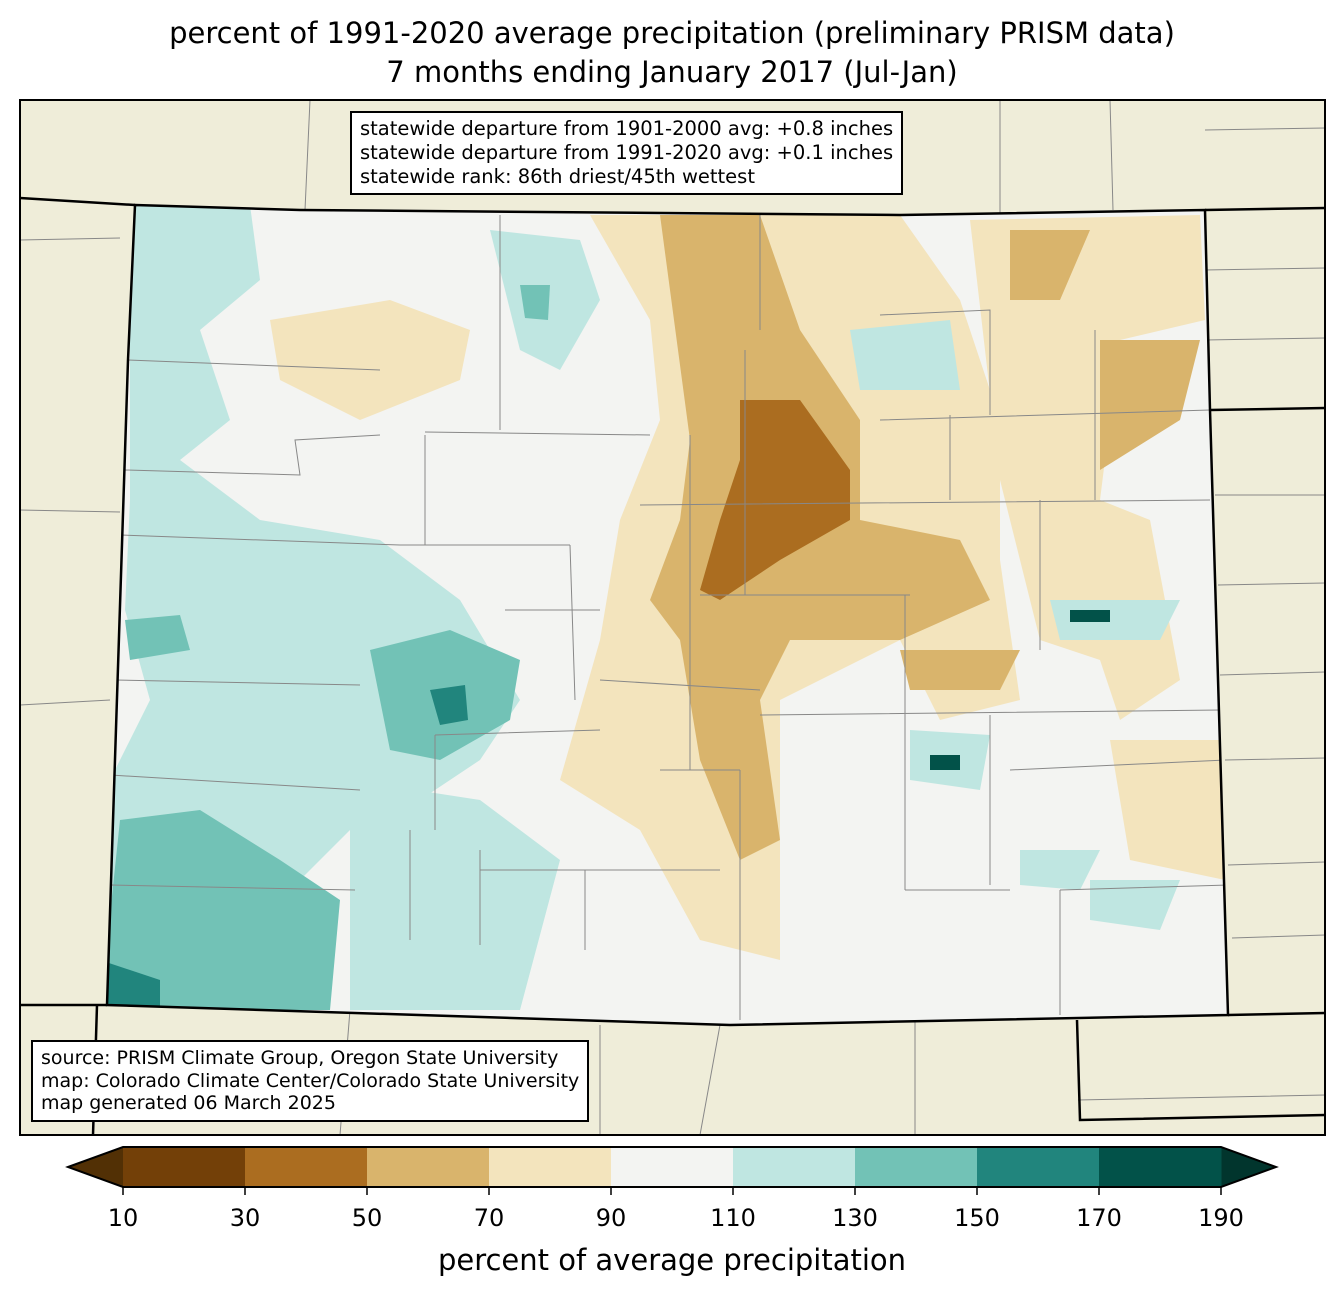 The width and height of the screenshot is (1344, 1299). What do you see at coordinates (1221, 1218) in the screenshot?
I see `colorbar-tick-label: 190` at bounding box center [1221, 1218].